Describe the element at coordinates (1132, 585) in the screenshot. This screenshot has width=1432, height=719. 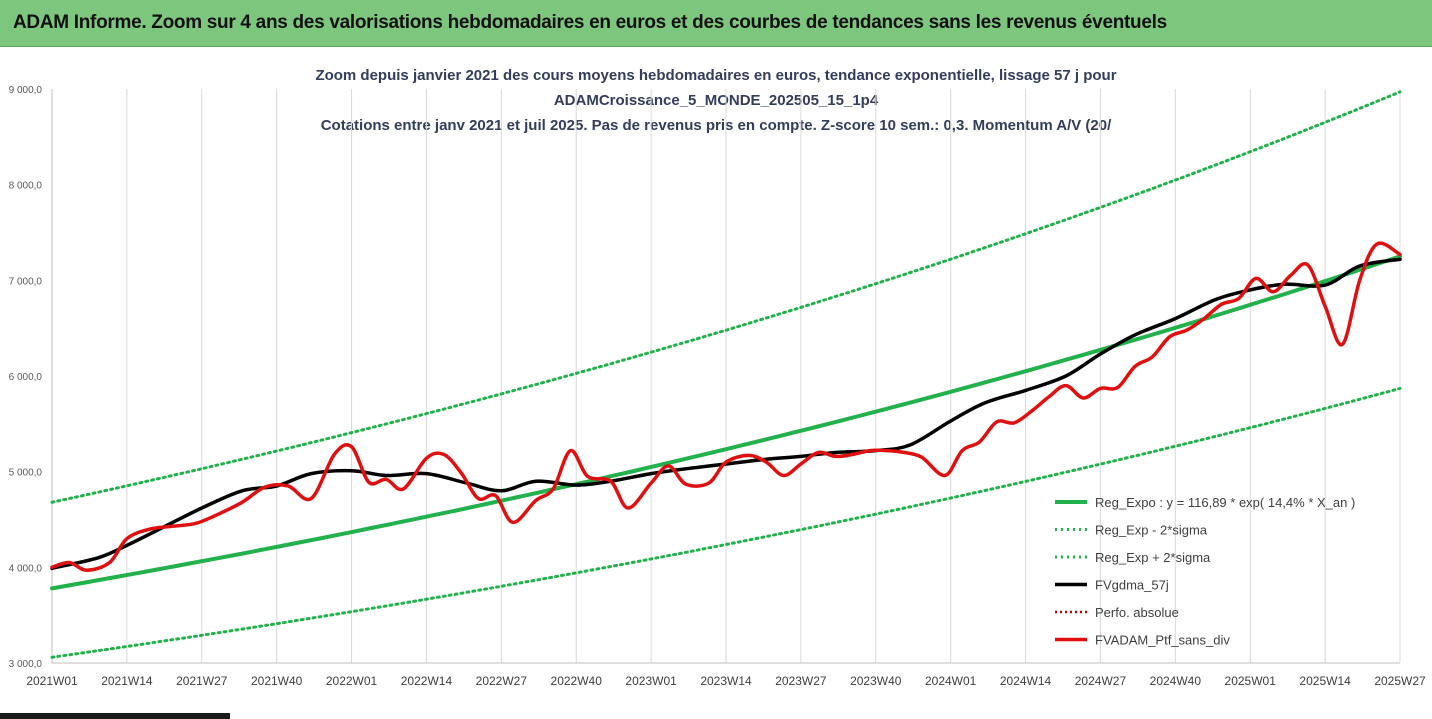
I see `legend-label: FVgdma_57j` at that location.